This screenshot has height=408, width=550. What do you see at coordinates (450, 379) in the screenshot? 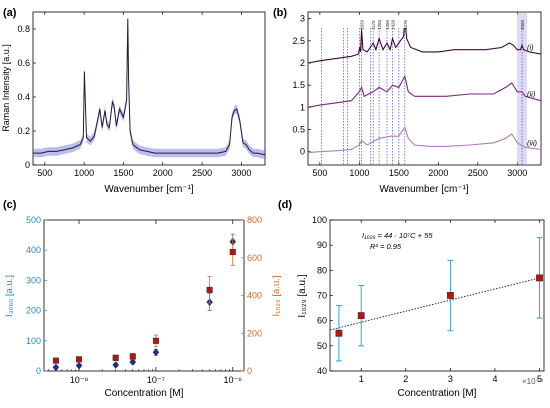
I see `d-xtick-label: 3` at bounding box center [450, 379].